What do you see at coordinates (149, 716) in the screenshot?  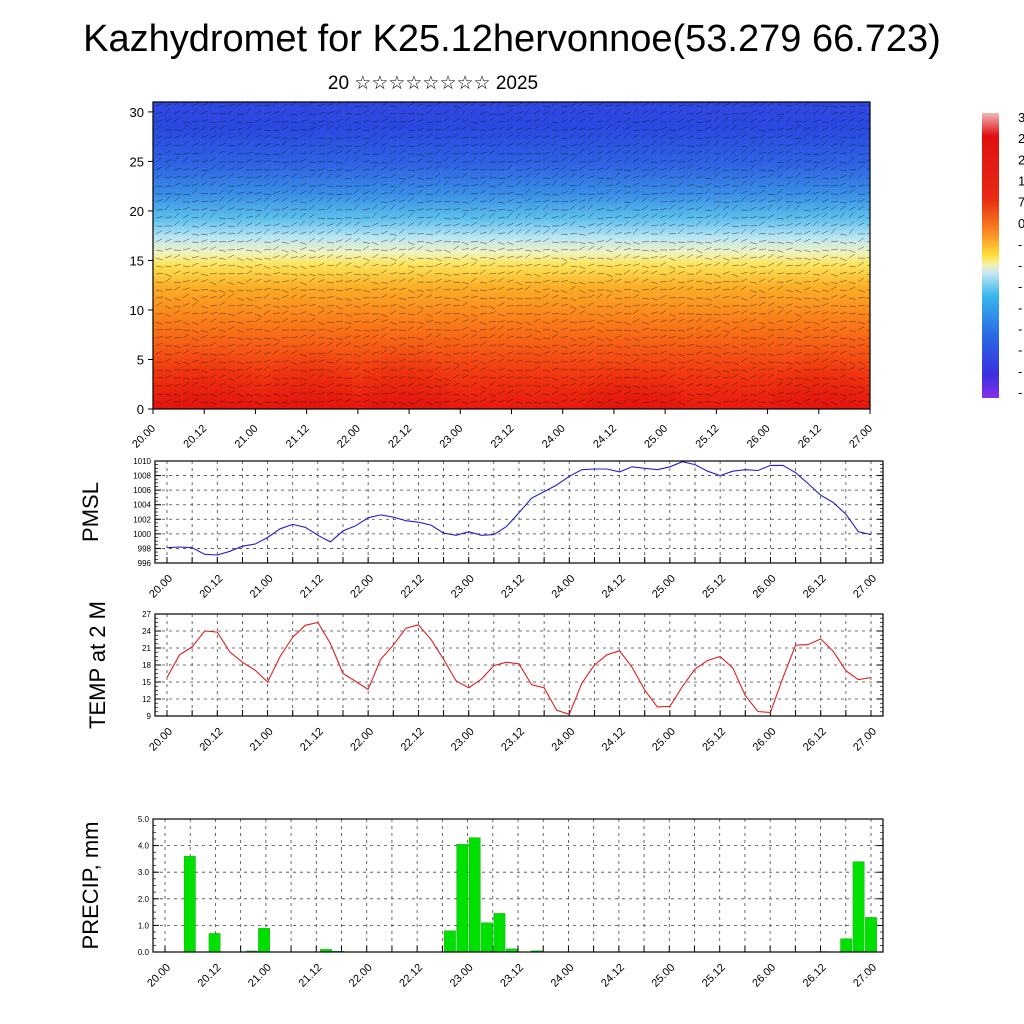 I see `y-tick-label: 9` at bounding box center [149, 716].